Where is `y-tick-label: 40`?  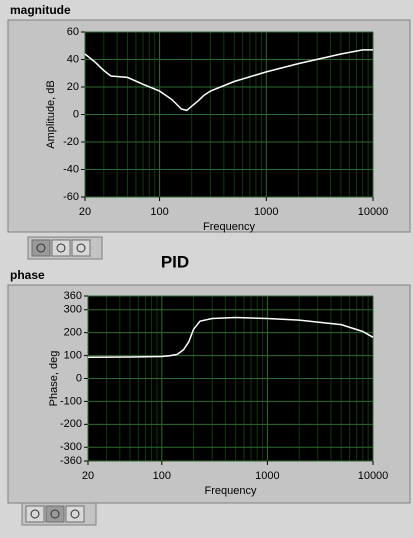
y-tick-label: 40 is located at coordinates (73, 59).